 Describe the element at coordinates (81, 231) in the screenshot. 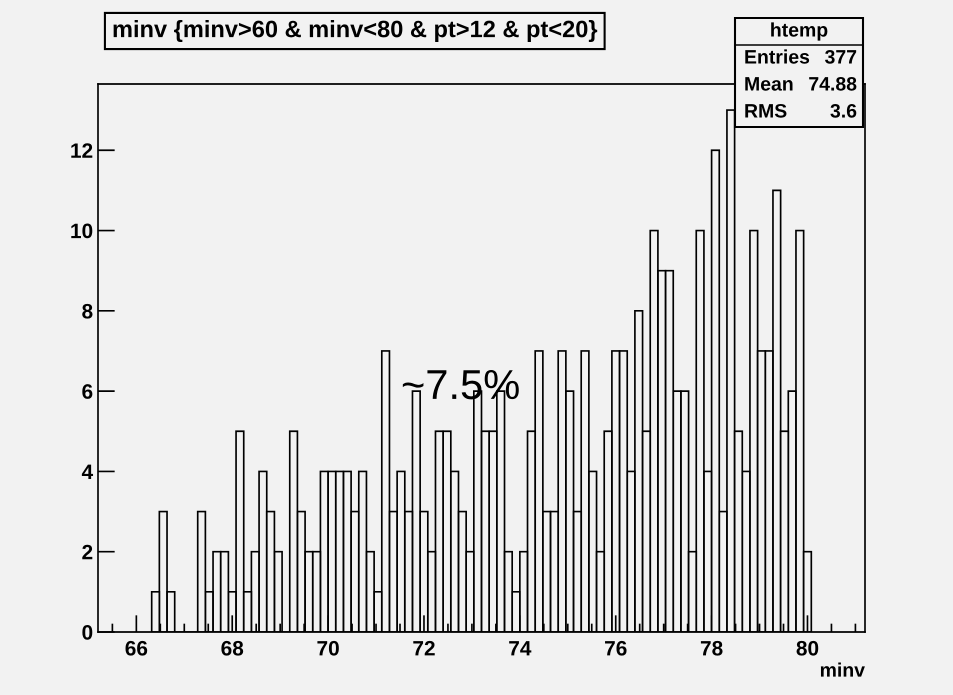

I see `y-tick-label: 10` at that location.